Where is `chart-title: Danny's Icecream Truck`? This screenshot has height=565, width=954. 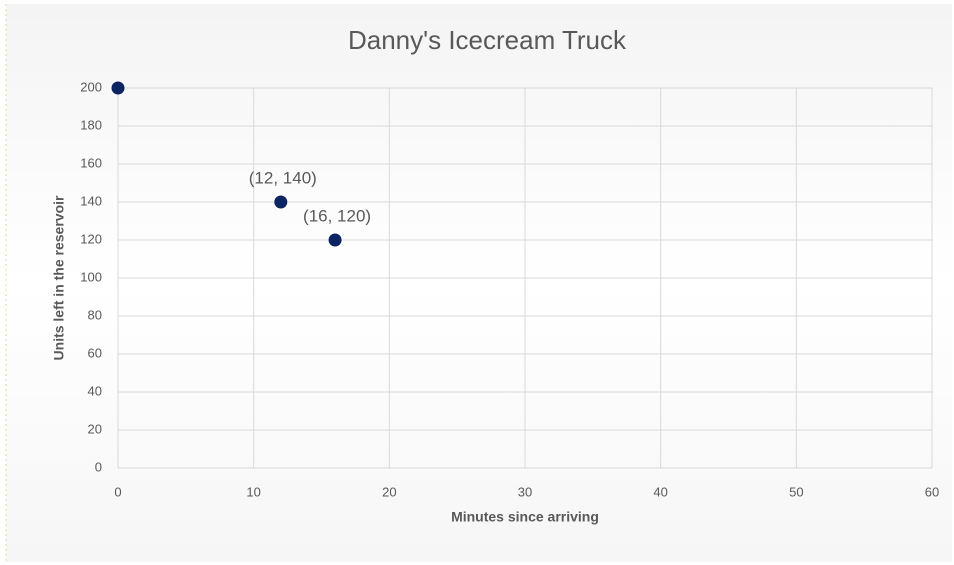
chart-title: Danny's Icecream Truck is located at coordinates (487, 40).